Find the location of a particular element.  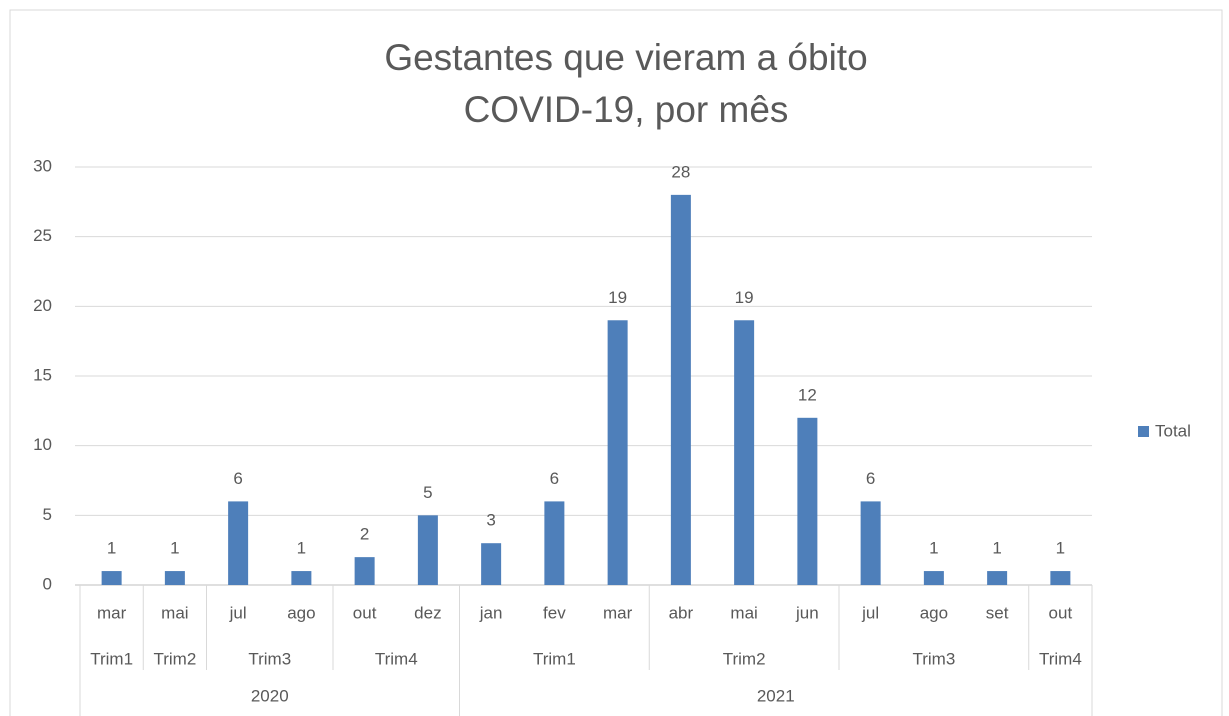

data-label: 5 is located at coordinates (427, 492).